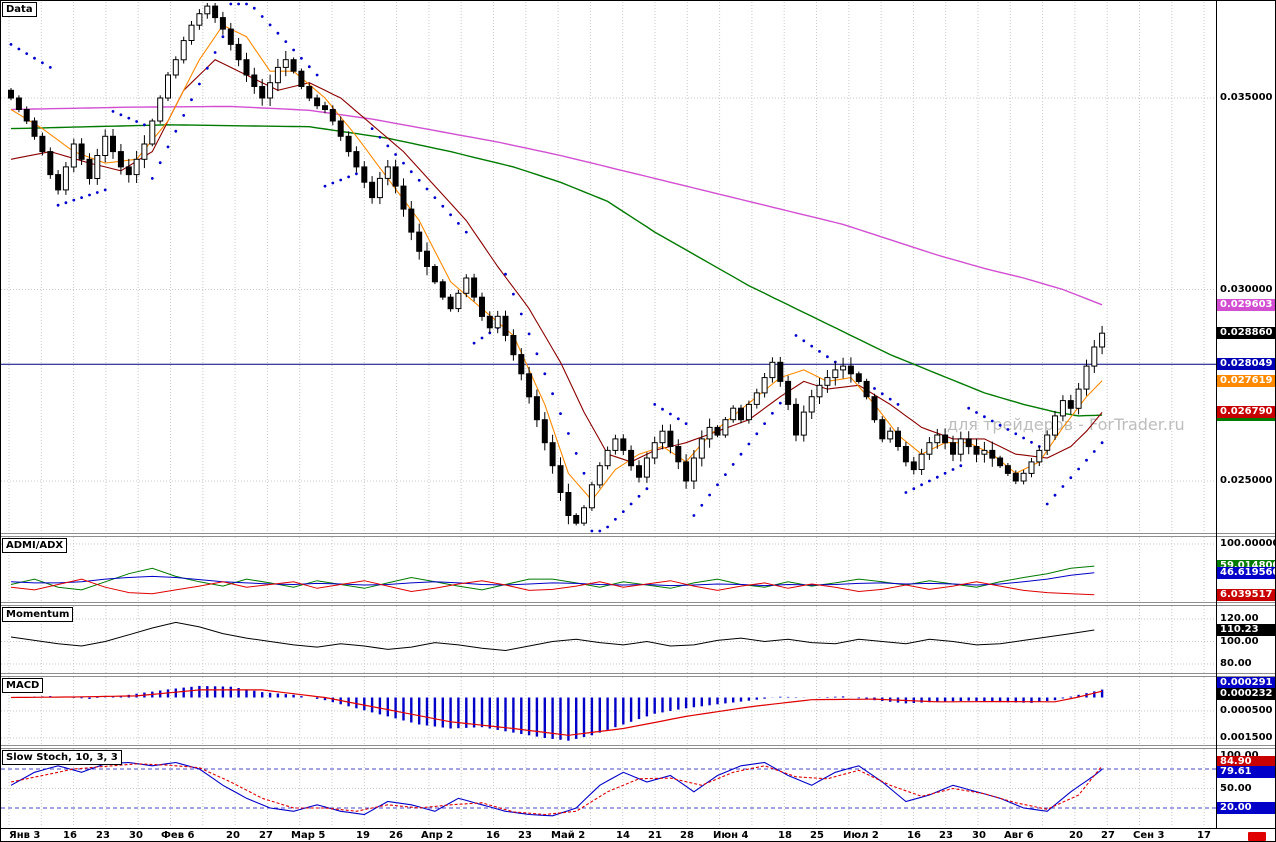 The height and width of the screenshot is (842, 1276). I want to click on price-axis-tick: 0.035000, so click(1246, 97).